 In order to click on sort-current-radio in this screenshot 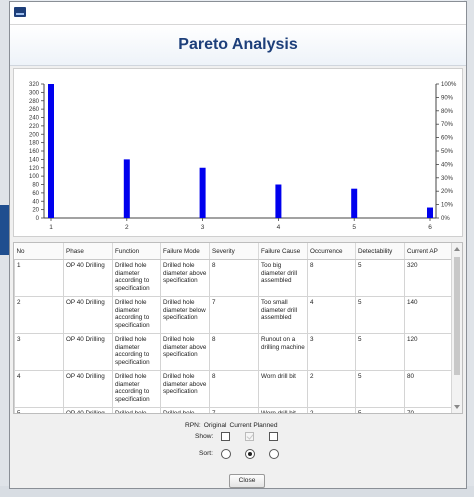, I will do `click(250, 454)`.